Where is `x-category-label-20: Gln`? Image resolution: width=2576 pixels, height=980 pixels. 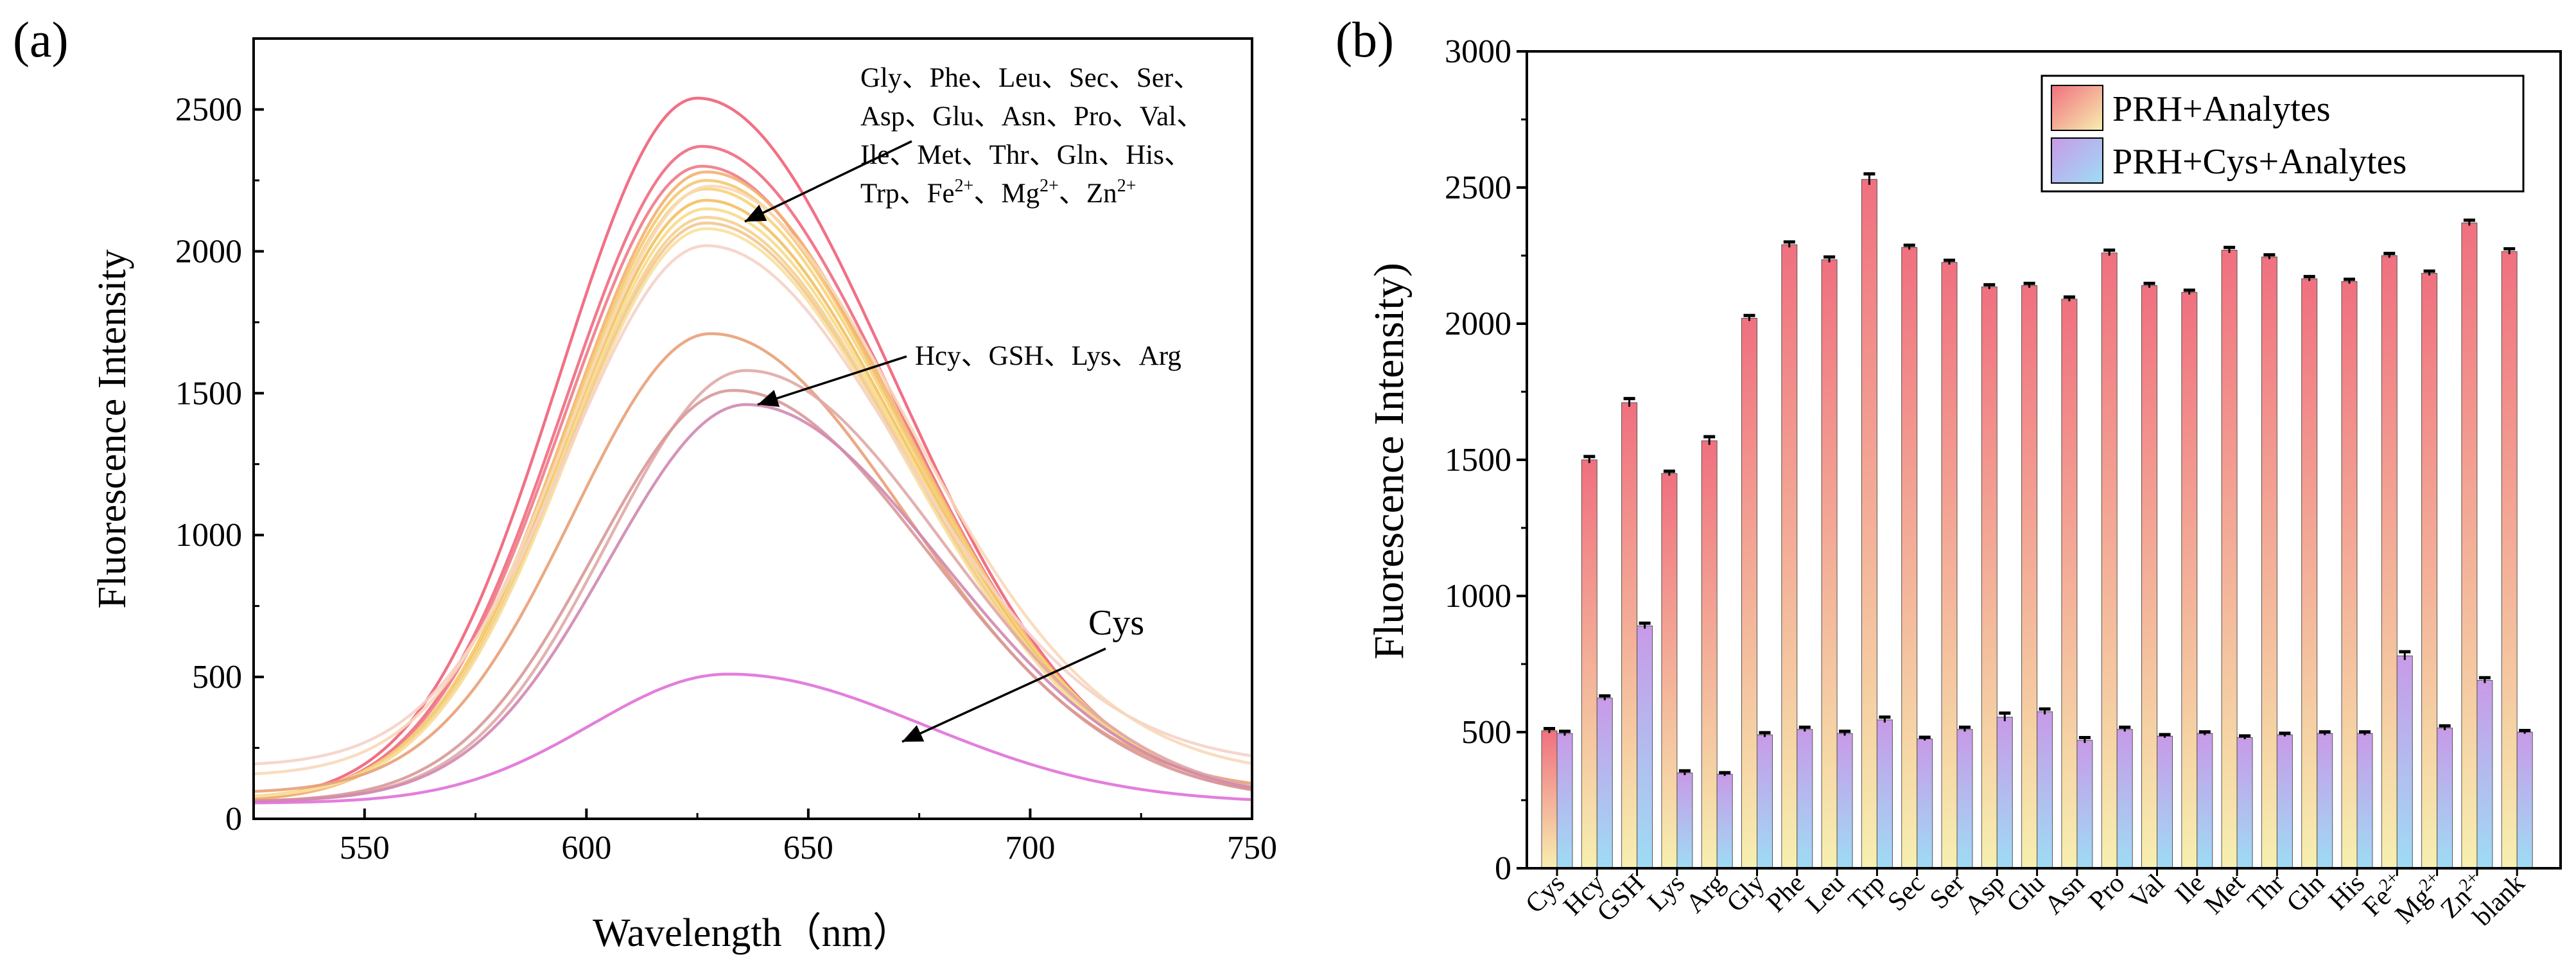
x-category-label-20: Gln is located at coordinates (2306, 894).